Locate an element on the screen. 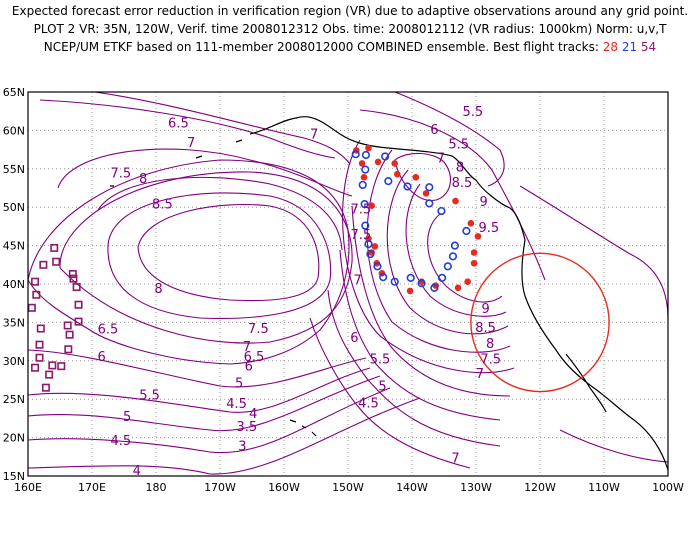 The height and width of the screenshot is (540, 700). latitude-label: 40N is located at coordinates (14, 284).